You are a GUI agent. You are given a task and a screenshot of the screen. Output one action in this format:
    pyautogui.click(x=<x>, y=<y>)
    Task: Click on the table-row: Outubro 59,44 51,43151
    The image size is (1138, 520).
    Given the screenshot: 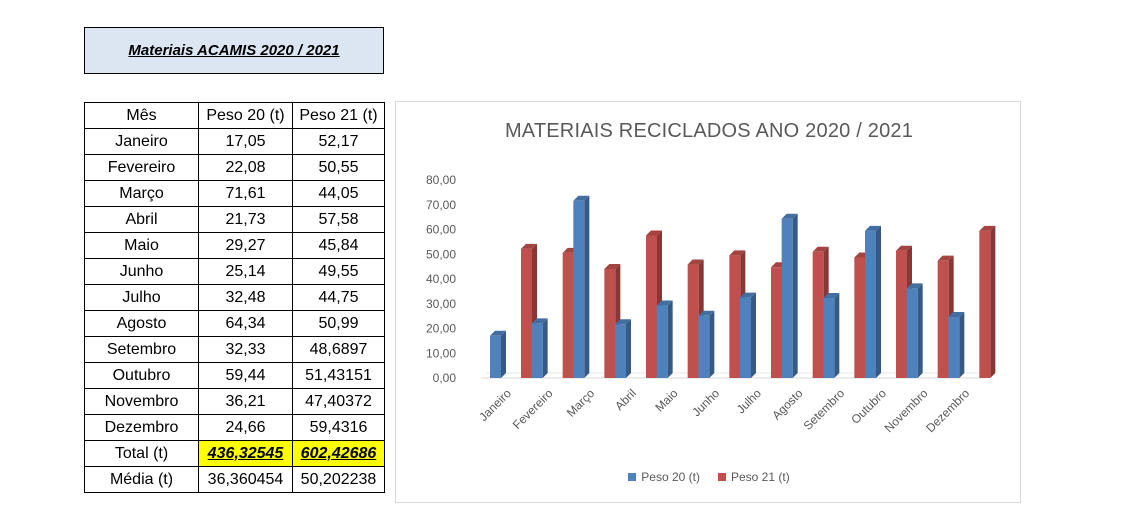 What is the action you would take?
    pyautogui.click(x=234, y=375)
    